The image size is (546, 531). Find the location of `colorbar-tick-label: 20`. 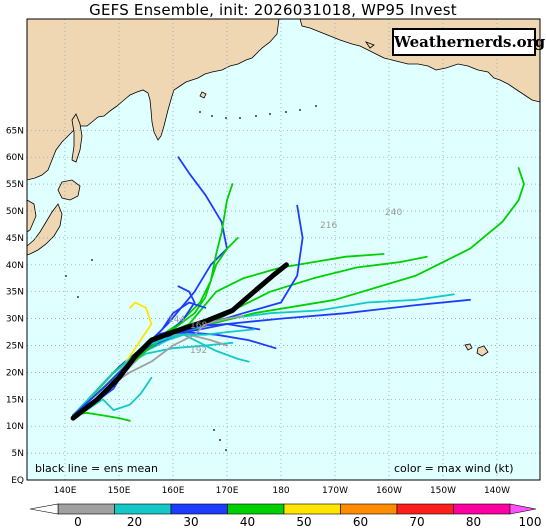

colorbar-tick-label: 20 is located at coordinates (134, 522).